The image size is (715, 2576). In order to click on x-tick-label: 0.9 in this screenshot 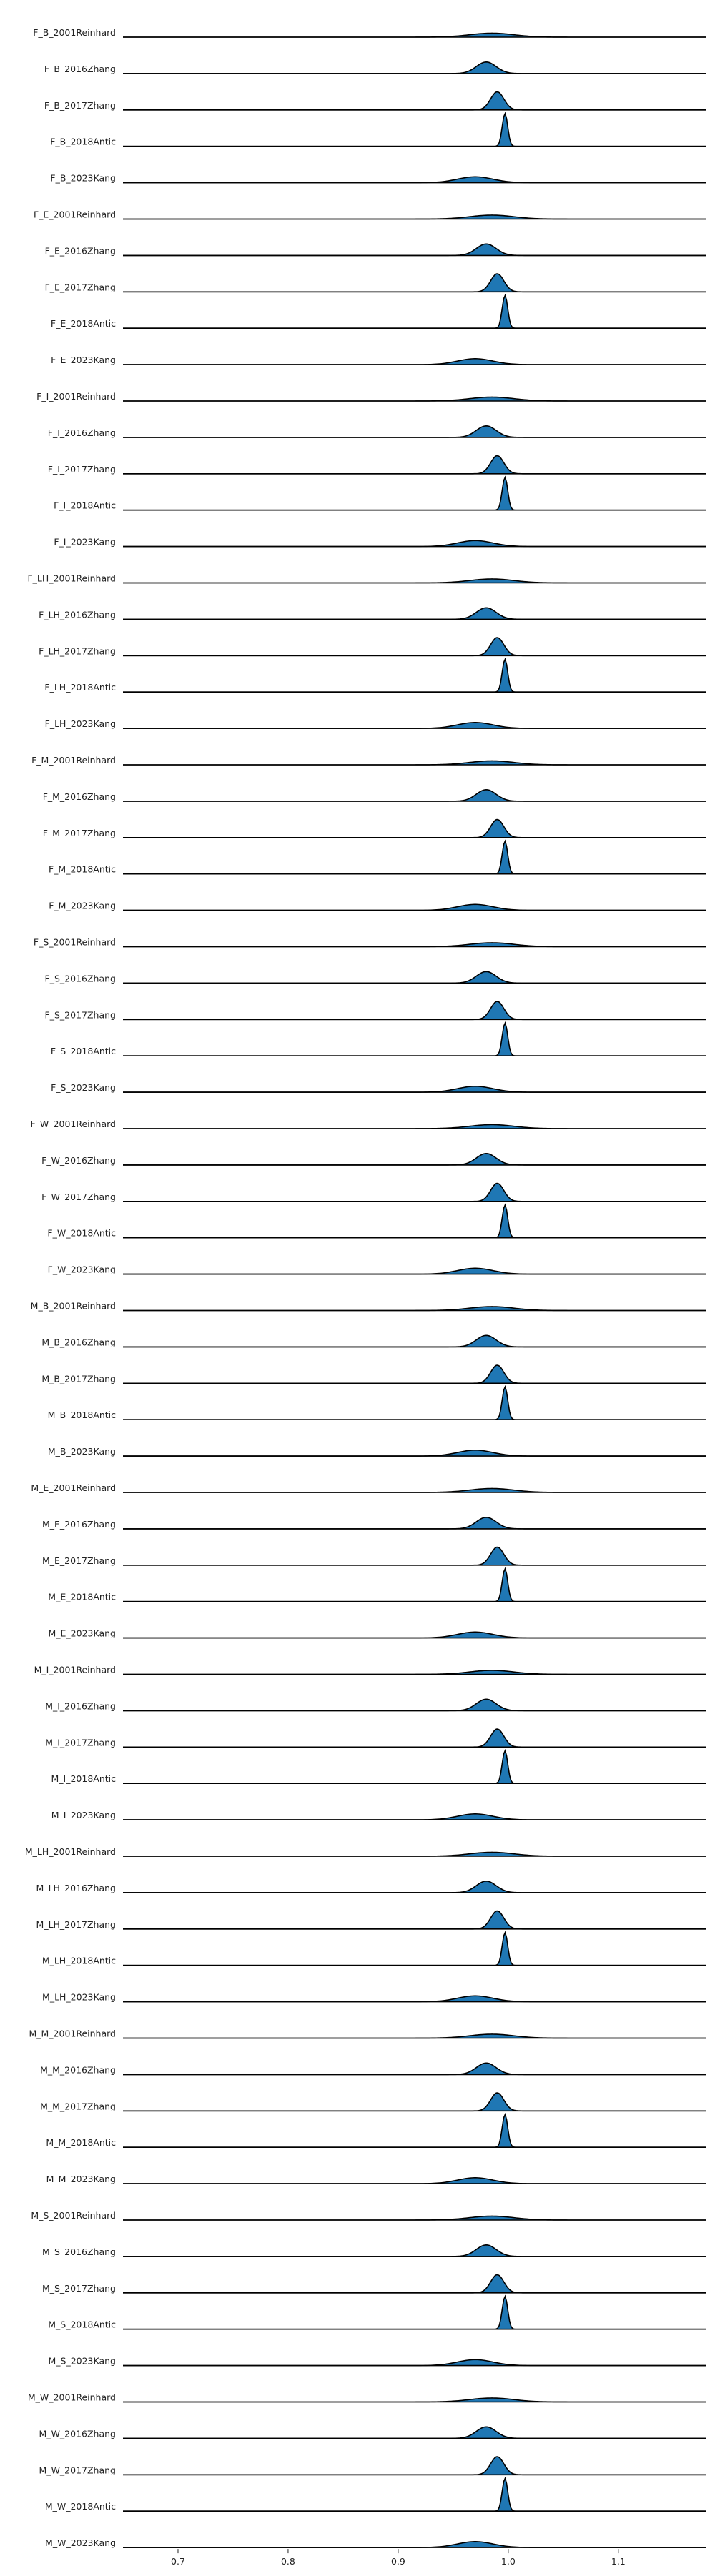, I will do `click(398, 2562)`.